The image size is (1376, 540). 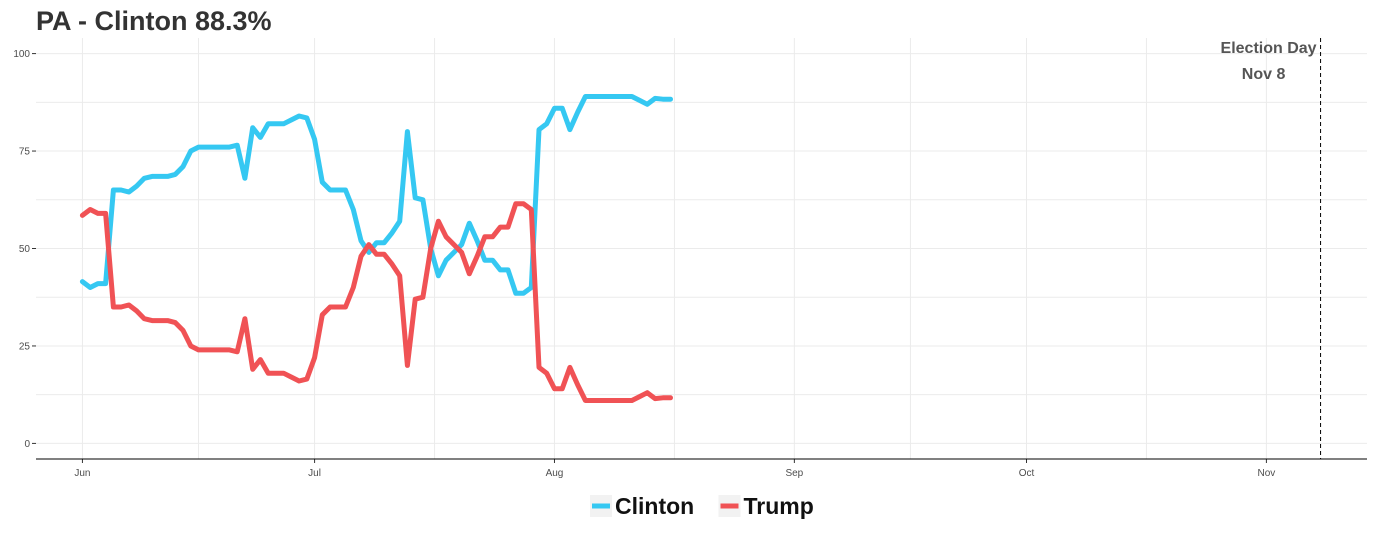 What do you see at coordinates (1271, 248) in the screenshot?
I see `election-day-annotation: Election Day Nov 8` at bounding box center [1271, 248].